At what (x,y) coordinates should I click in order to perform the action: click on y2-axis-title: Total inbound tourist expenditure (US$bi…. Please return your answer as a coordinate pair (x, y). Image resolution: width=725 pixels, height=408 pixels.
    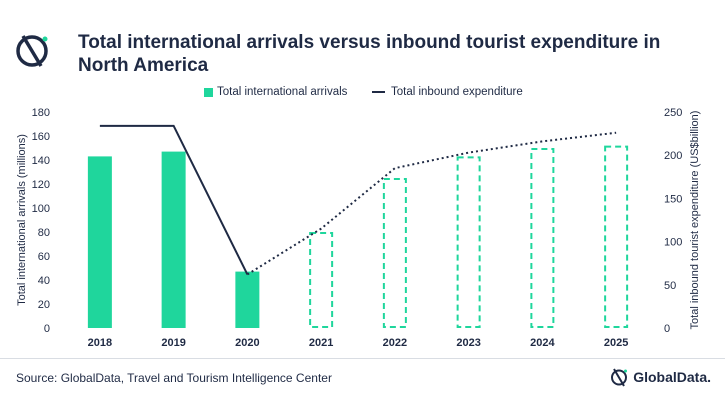
    Looking at the image, I should click on (695, 220).